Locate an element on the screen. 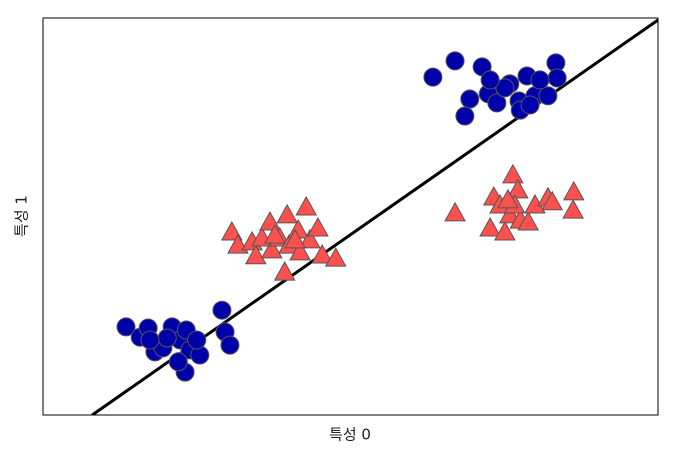  y-axis-label: 특성 1 is located at coordinates (22, 216).